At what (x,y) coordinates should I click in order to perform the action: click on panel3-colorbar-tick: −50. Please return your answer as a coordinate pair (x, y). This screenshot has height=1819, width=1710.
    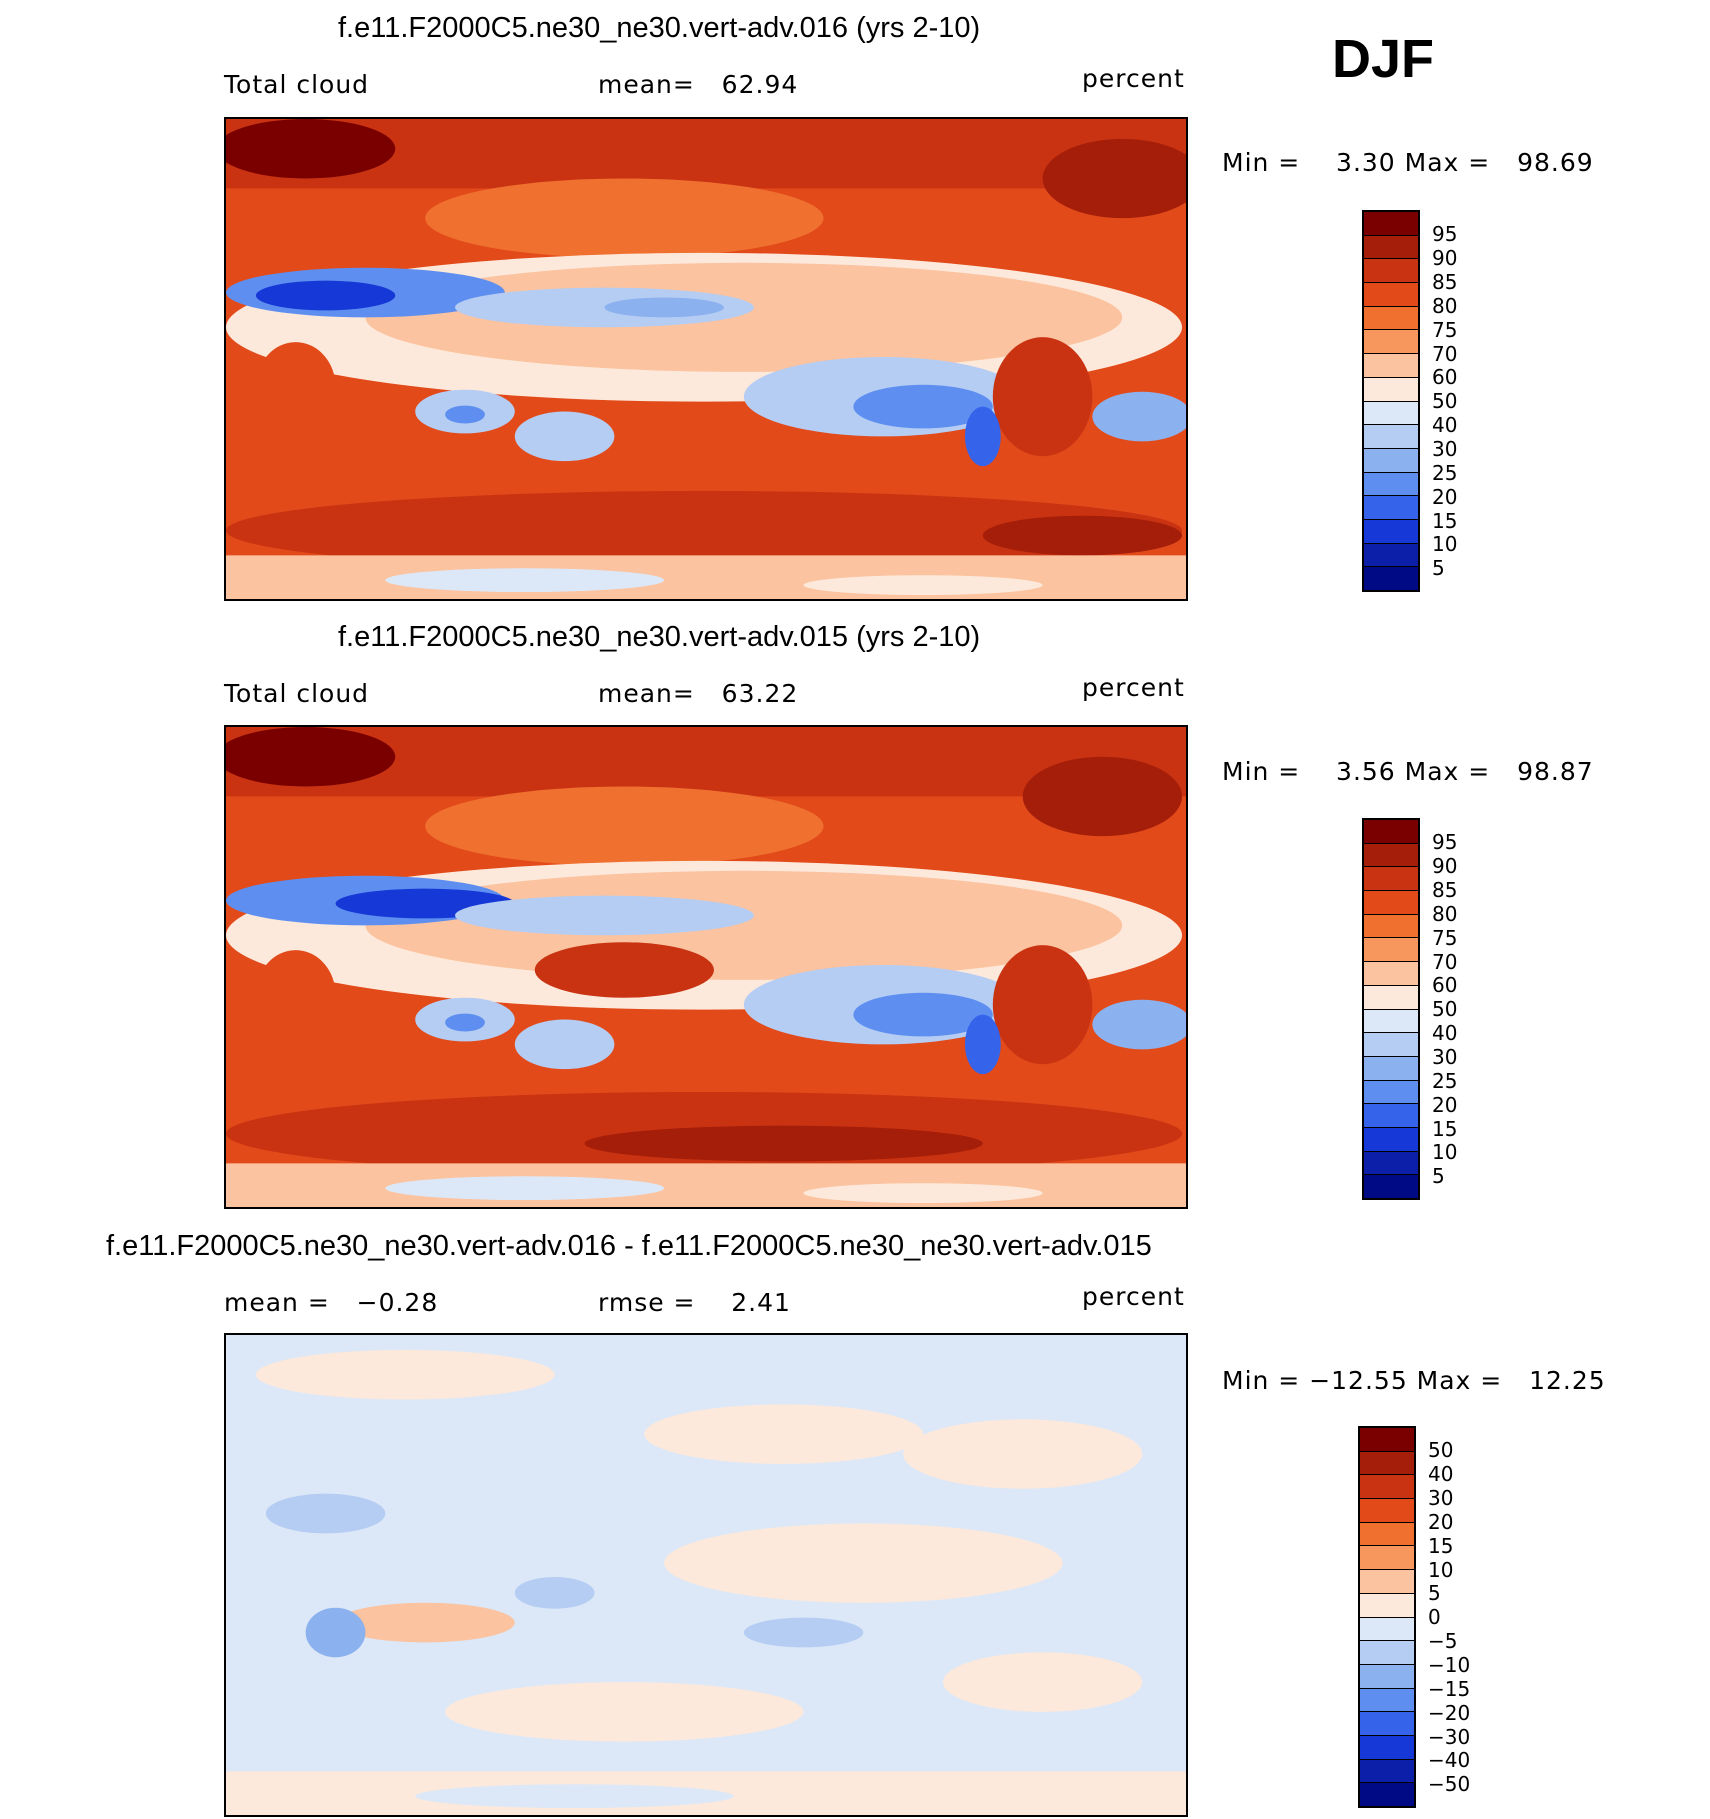
    Looking at the image, I should click on (1449, 1784).